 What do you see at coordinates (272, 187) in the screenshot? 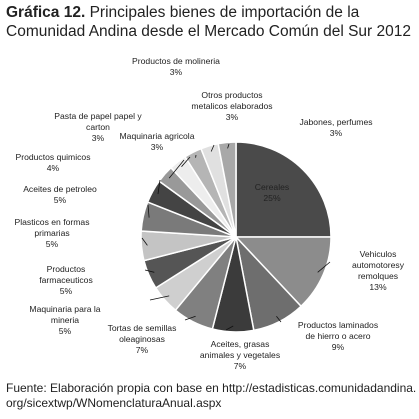
I see `slice-name-label: Cereales` at bounding box center [272, 187].